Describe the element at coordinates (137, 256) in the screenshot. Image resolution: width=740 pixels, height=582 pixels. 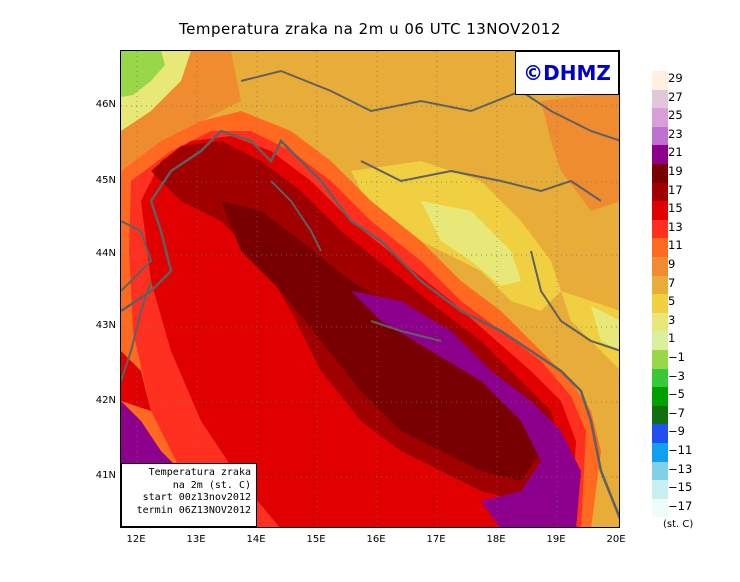
I see `italy-coast` at that location.